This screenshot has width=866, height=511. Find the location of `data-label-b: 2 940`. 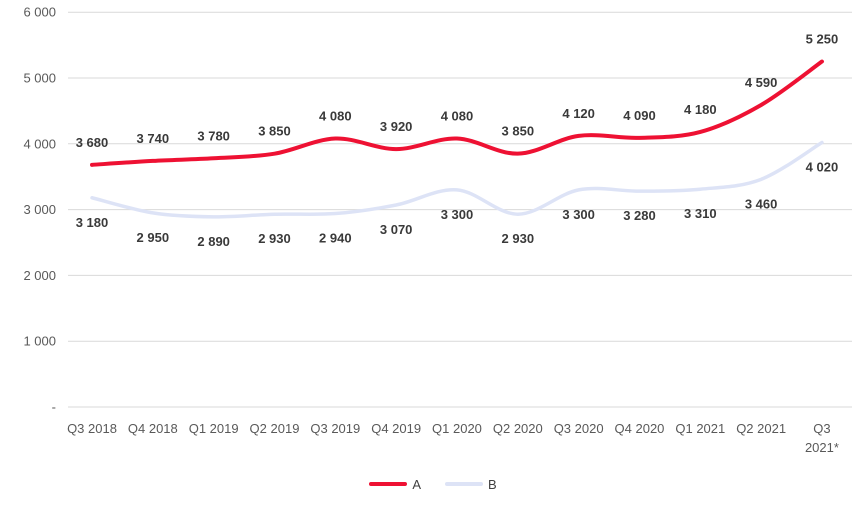

data-label-b: 2 940 is located at coordinates (335, 238).